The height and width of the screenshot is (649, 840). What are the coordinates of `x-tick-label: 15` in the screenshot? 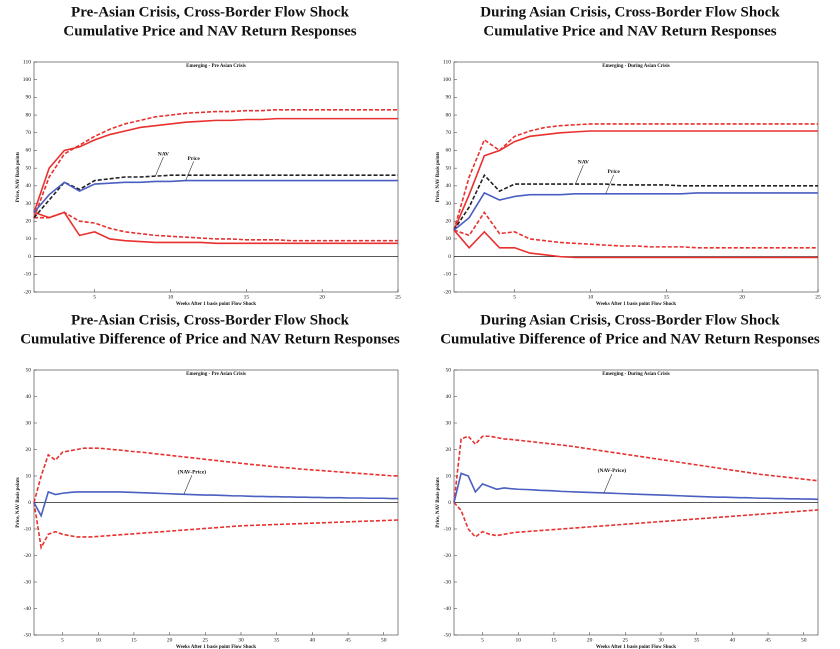 It's located at (247, 297).